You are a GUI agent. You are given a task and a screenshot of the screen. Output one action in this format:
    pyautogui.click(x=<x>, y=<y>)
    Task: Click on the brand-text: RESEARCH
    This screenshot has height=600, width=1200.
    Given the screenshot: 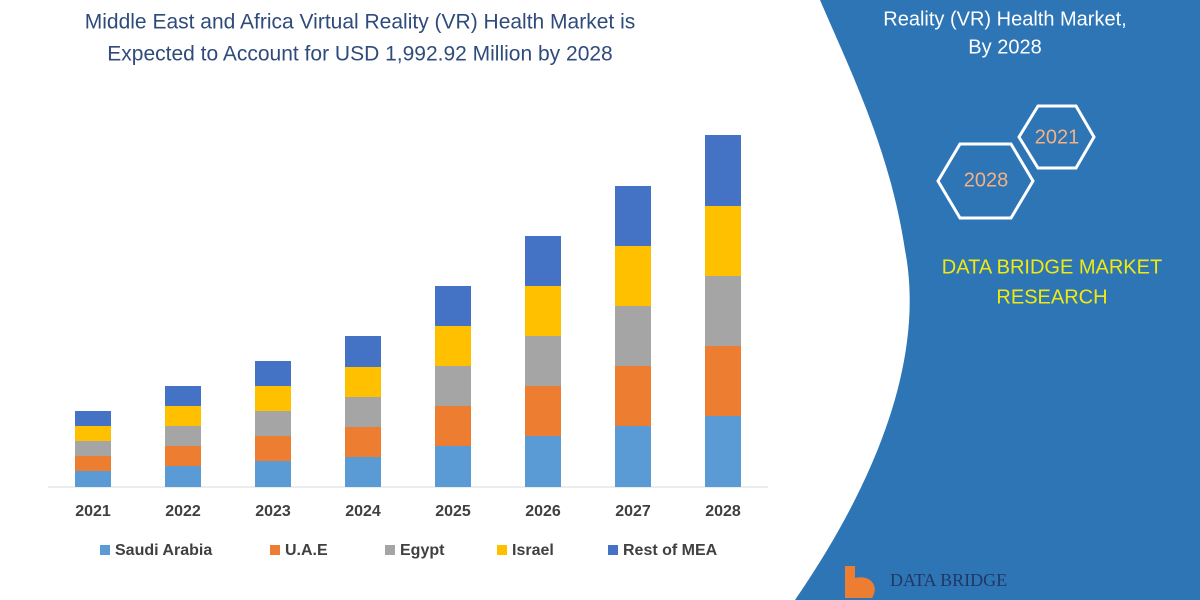 What is the action you would take?
    pyautogui.click(x=1051, y=297)
    